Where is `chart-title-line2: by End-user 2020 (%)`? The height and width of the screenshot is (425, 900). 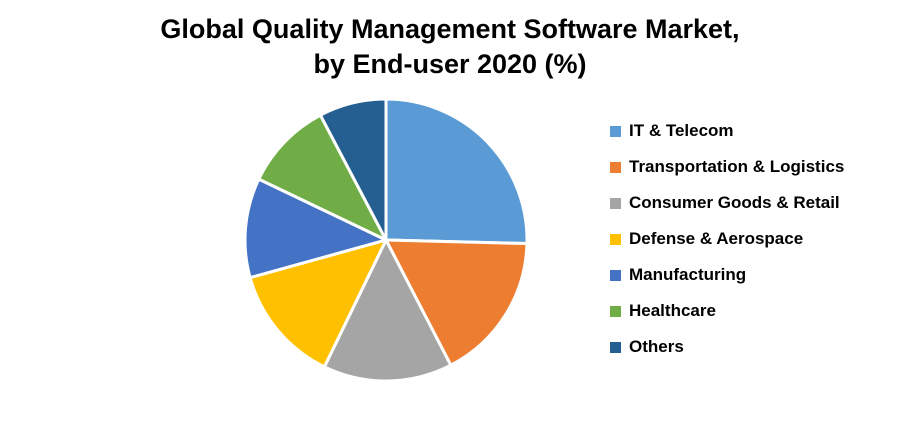
chart-title-line2: by End-user 2020 (%) is located at coordinates (450, 64).